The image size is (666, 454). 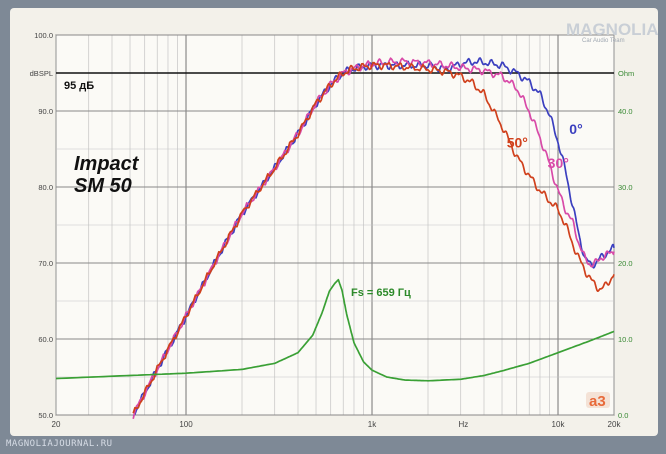 What do you see at coordinates (517, 142) in the screenshot?
I see `series-label-50deg: 50°` at bounding box center [517, 142].